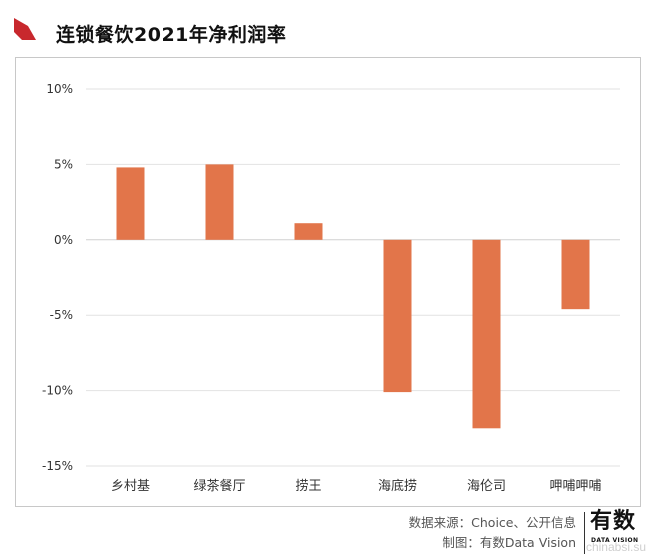  Describe the element at coordinates (492, 533) in the screenshot. I see `source-note: 数据来源：Choice、公开信息 制图：有数Data Vision` at that location.